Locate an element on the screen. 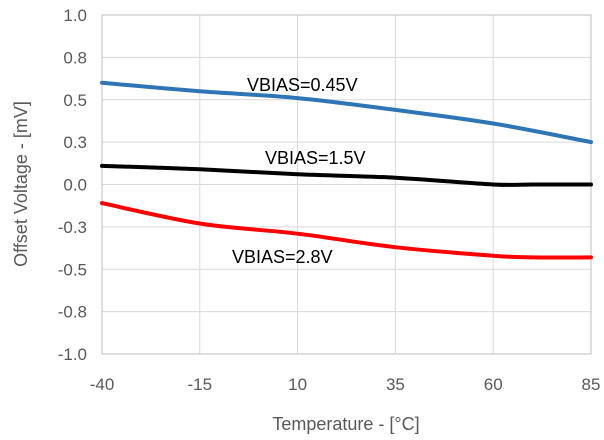 The width and height of the screenshot is (604, 440). y-axis-ticks: 1.0 0.8 0.5 0.3 0.0 -0.3 -0.5 -0.8 -1.0 is located at coordinates (72, 185).